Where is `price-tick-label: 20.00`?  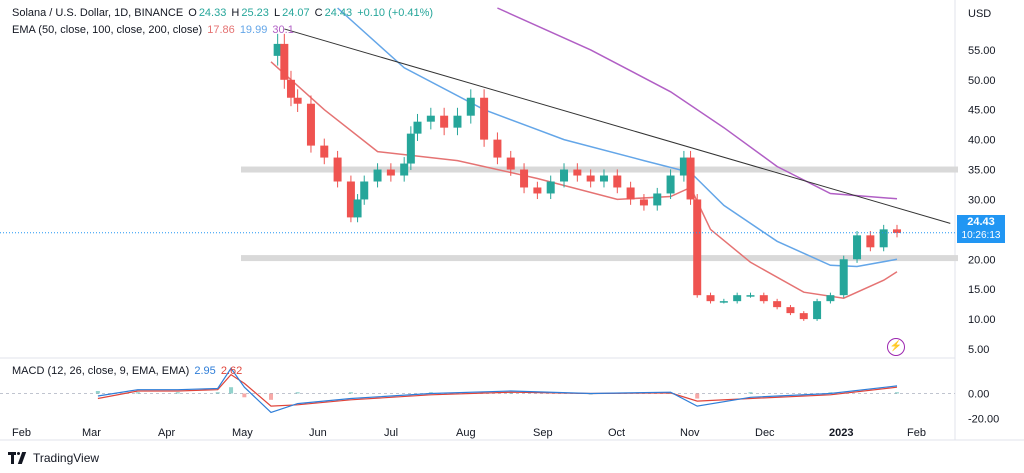
price-tick-label: 20.00 is located at coordinates (982, 260).